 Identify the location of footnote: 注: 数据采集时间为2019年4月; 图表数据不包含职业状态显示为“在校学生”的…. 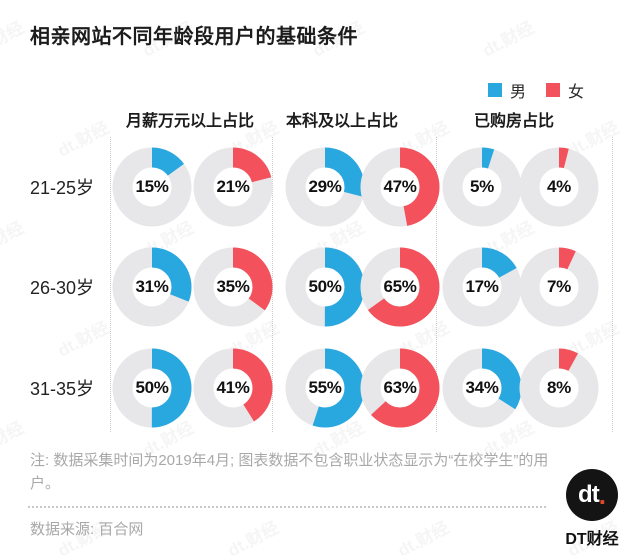
(289, 472).